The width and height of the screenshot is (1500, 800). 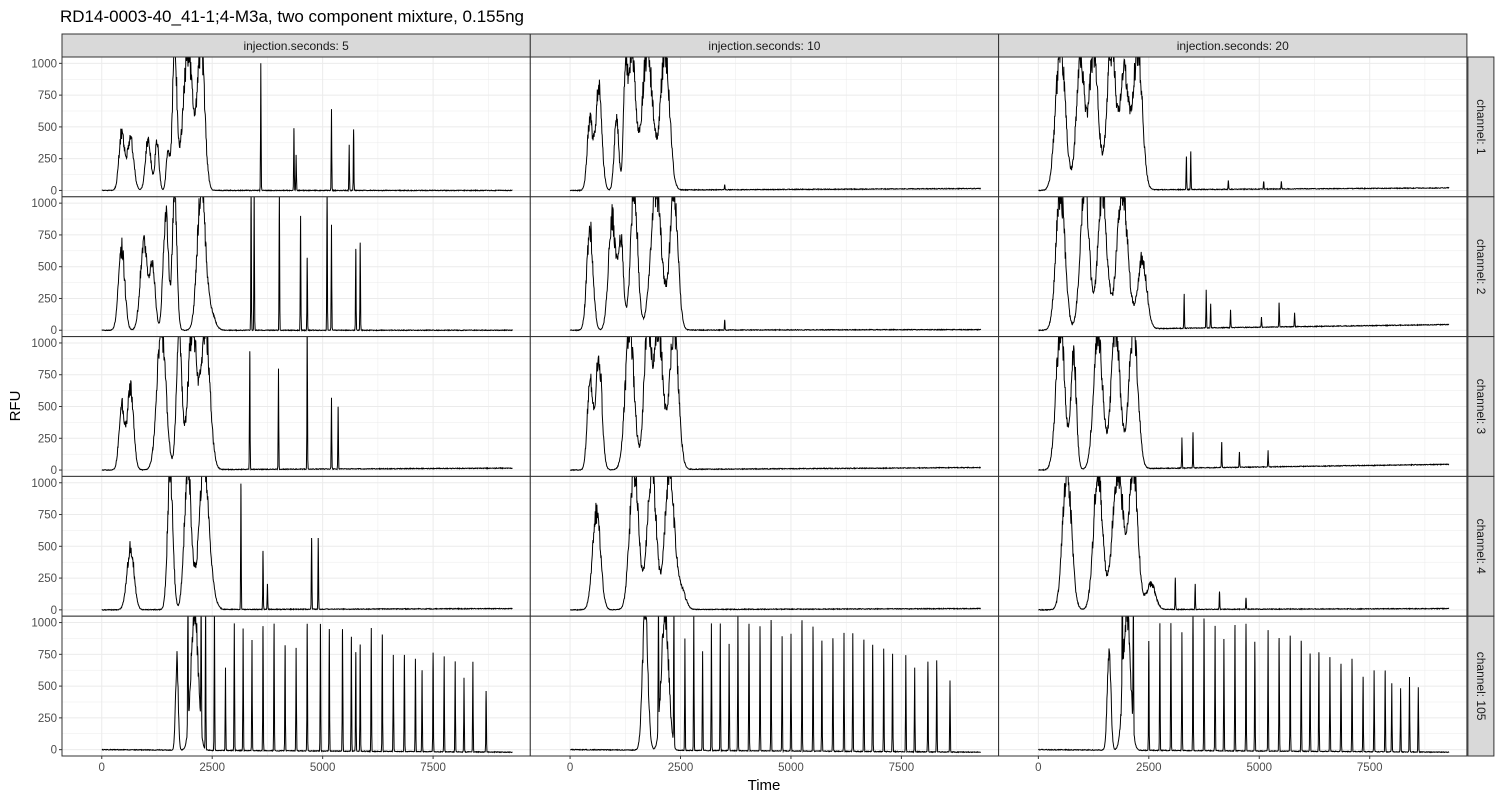 What do you see at coordinates (764, 46) in the screenshot?
I see `facet-strip-column-label: injection.seconds: 10` at bounding box center [764, 46].